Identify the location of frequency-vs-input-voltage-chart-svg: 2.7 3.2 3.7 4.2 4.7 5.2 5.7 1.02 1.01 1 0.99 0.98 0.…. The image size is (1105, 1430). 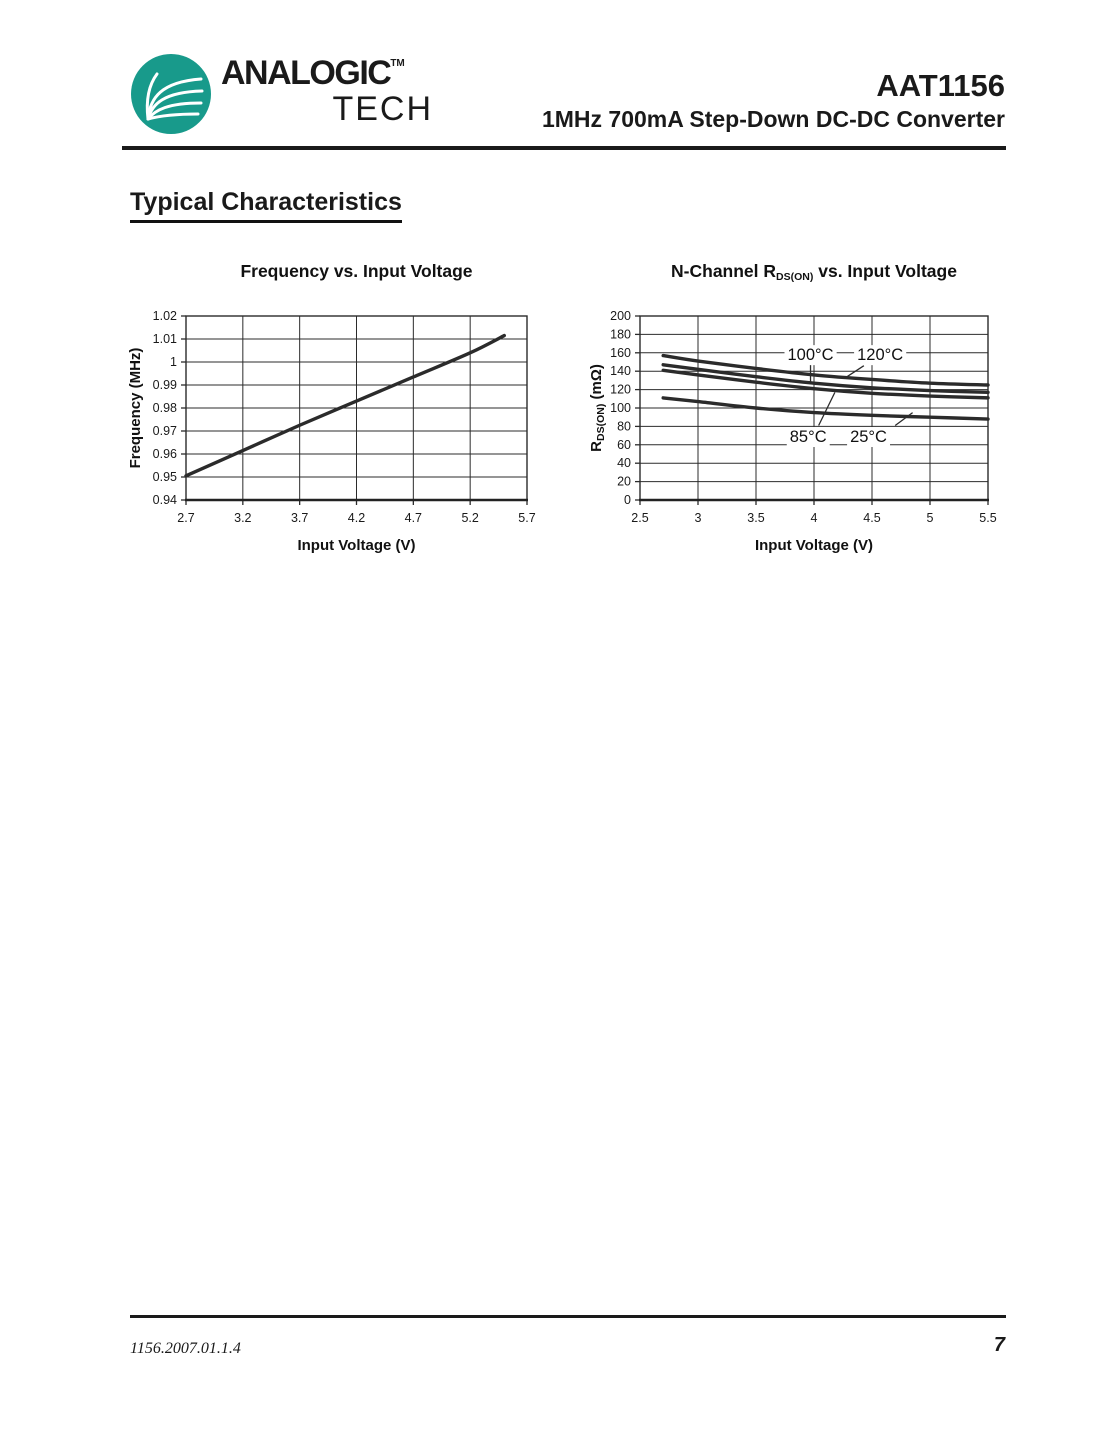
(331, 407).